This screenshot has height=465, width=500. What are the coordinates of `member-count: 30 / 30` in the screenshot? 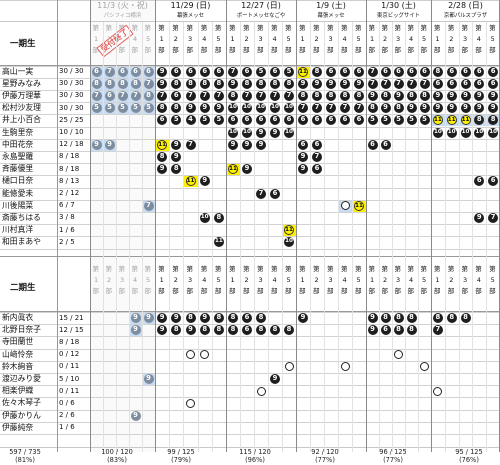 It's located at (71, 83).